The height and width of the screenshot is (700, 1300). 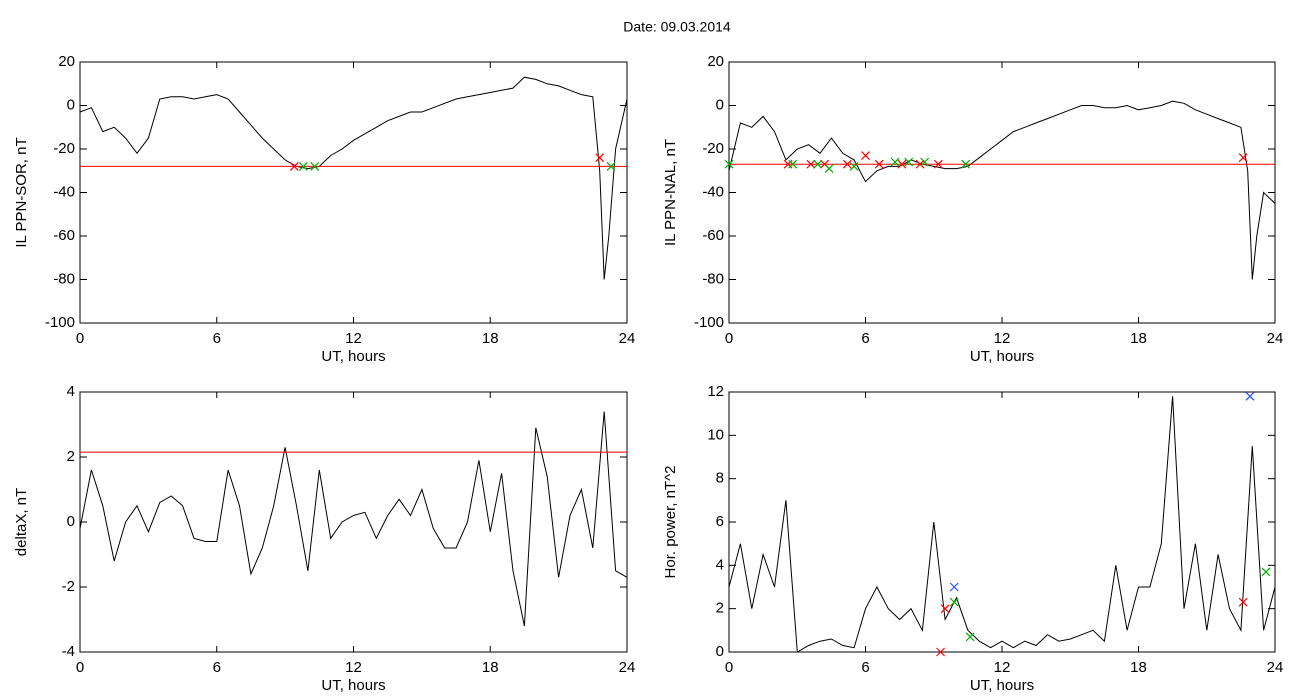 What do you see at coordinates (670, 192) in the screenshot?
I see `y-axis-label: IL PPN-NAL, nT` at bounding box center [670, 192].